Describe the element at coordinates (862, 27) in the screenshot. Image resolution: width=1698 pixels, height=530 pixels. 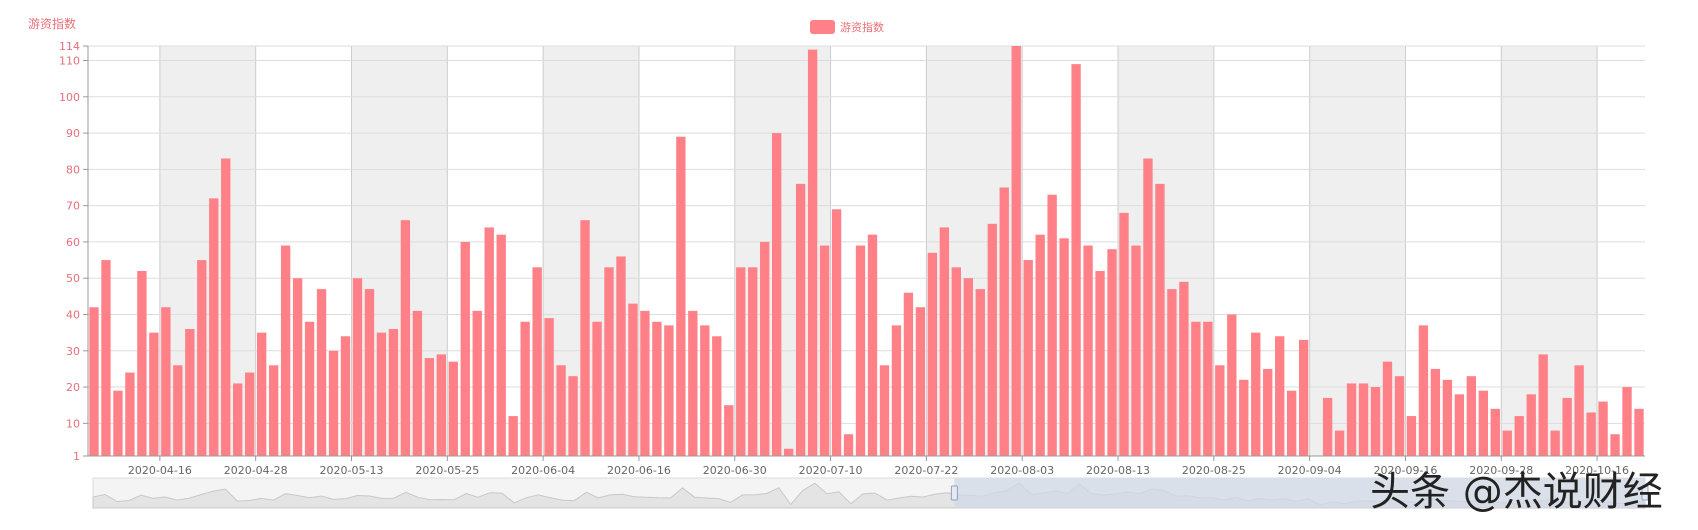
I see `legend-label: 游资指数` at that location.